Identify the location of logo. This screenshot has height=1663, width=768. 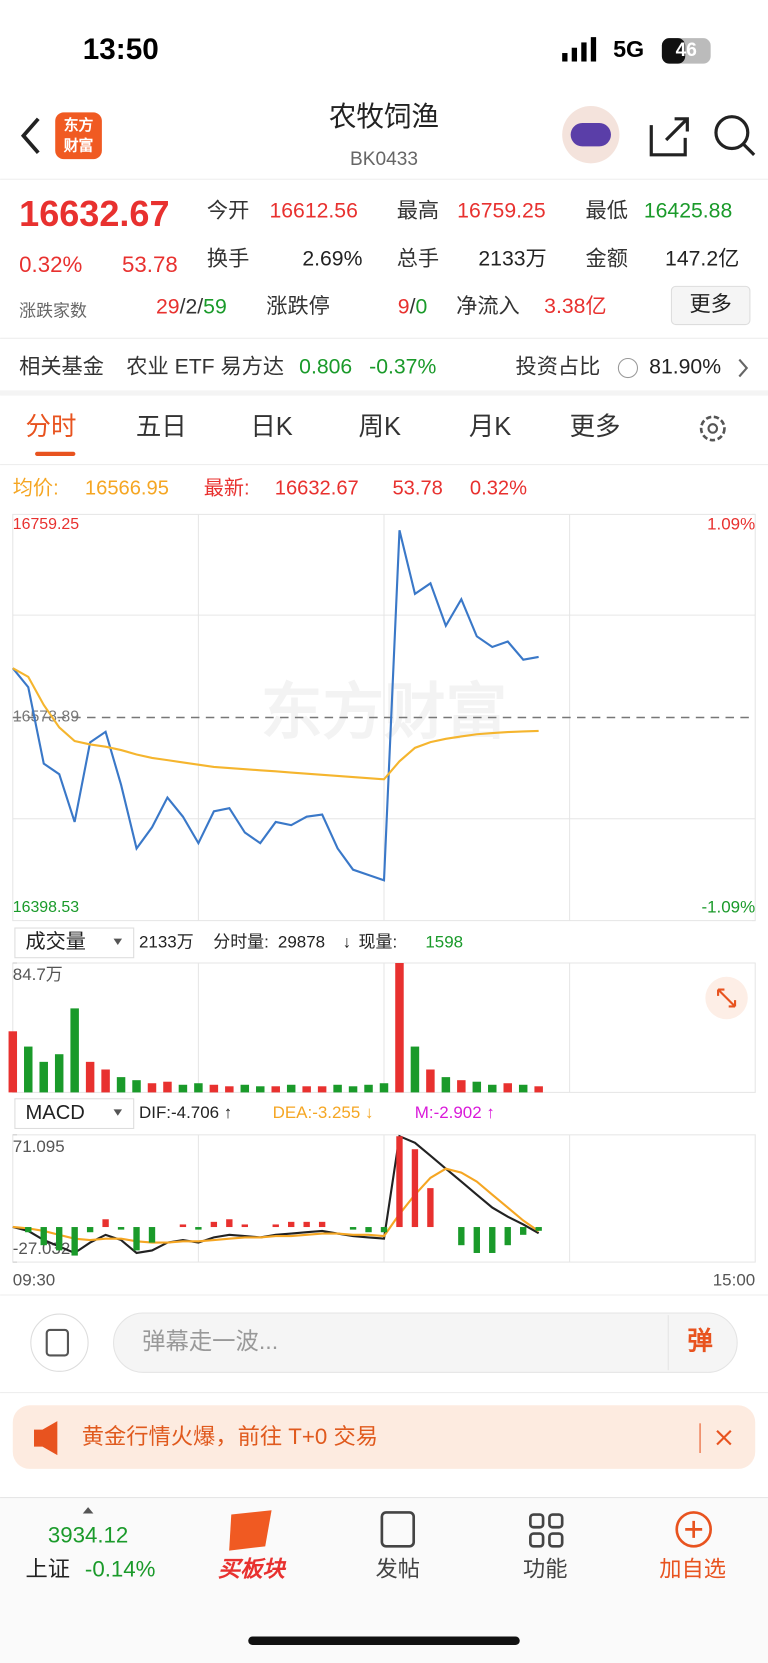
(78, 136).